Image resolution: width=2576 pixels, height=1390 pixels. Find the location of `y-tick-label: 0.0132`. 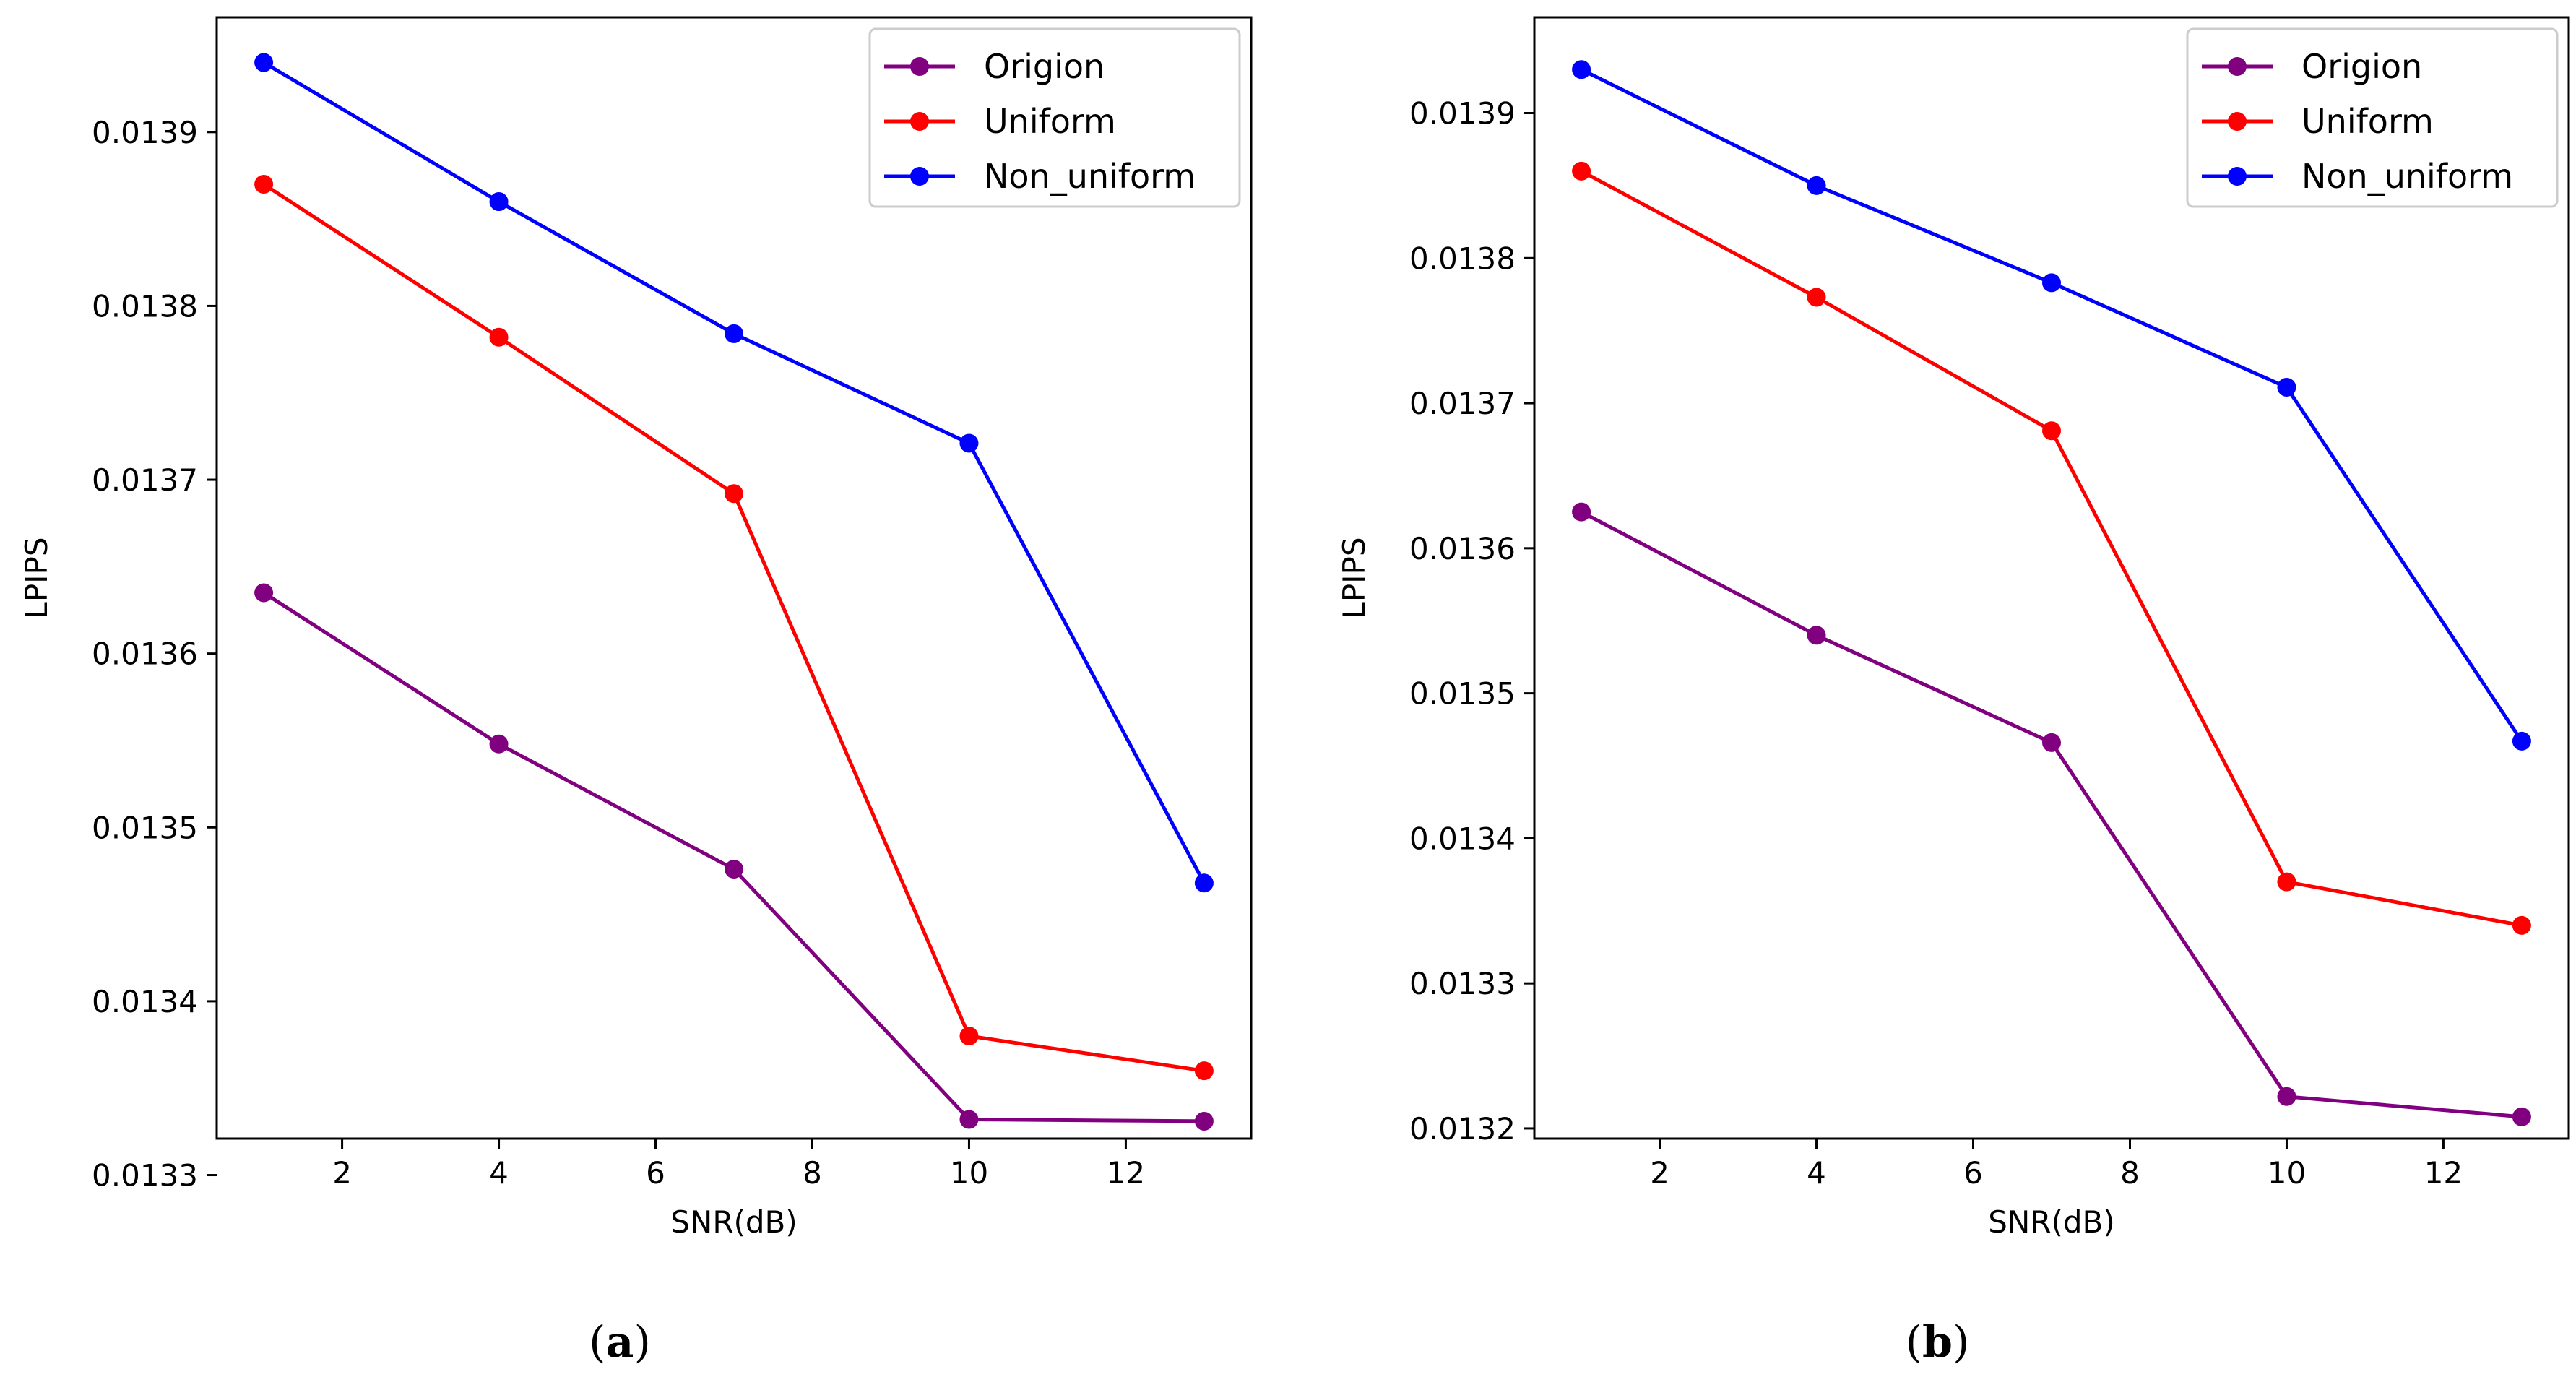

y-tick-label: 0.0132 is located at coordinates (1462, 1129).